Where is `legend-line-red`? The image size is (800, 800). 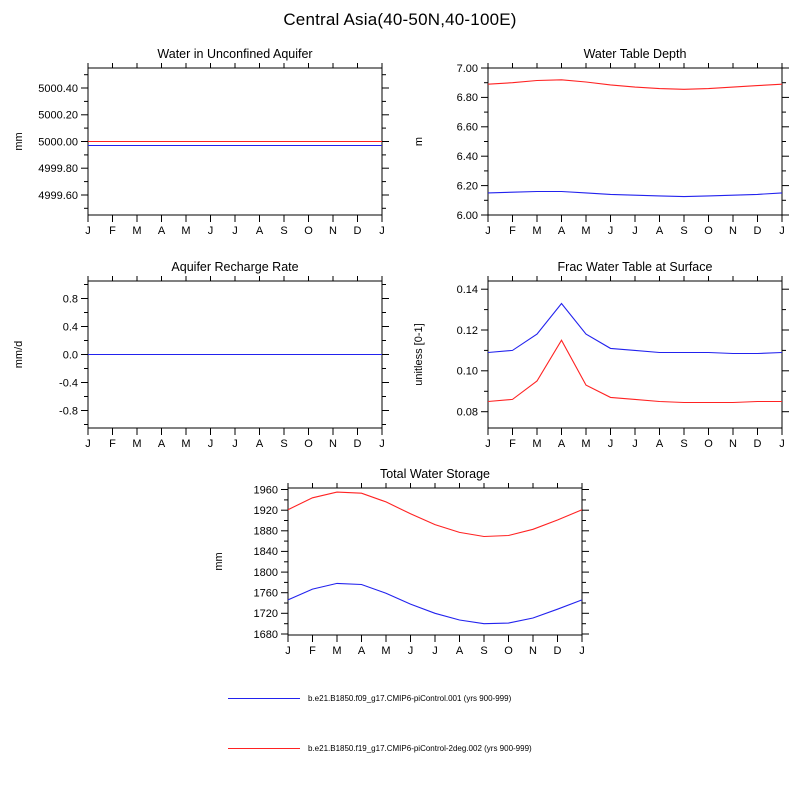
legend-line-red is located at coordinates (264, 748).